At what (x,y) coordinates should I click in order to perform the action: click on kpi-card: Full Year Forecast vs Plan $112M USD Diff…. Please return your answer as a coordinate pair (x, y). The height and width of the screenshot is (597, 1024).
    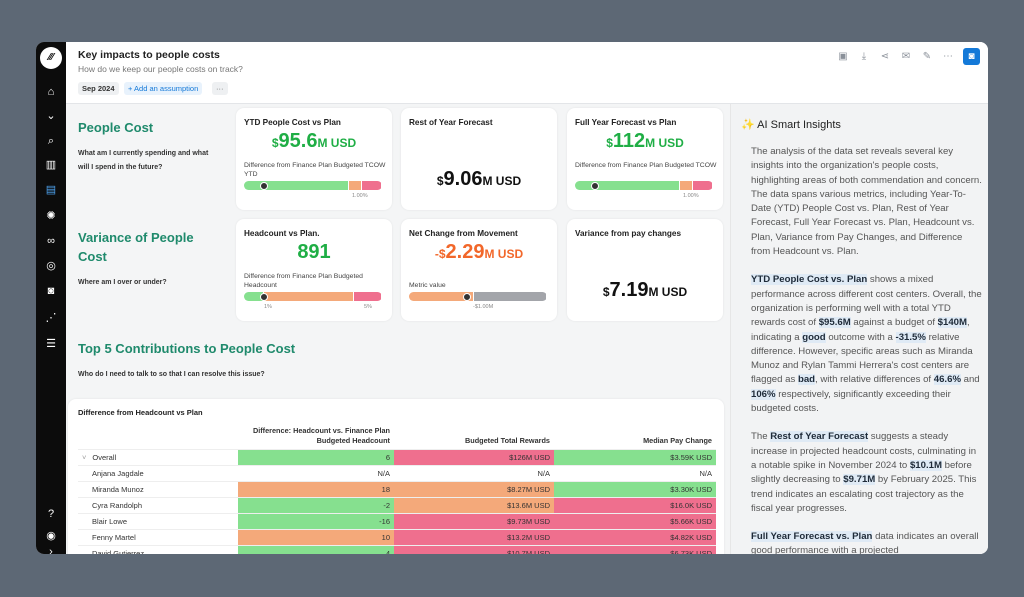
    Looking at the image, I should click on (645, 159).